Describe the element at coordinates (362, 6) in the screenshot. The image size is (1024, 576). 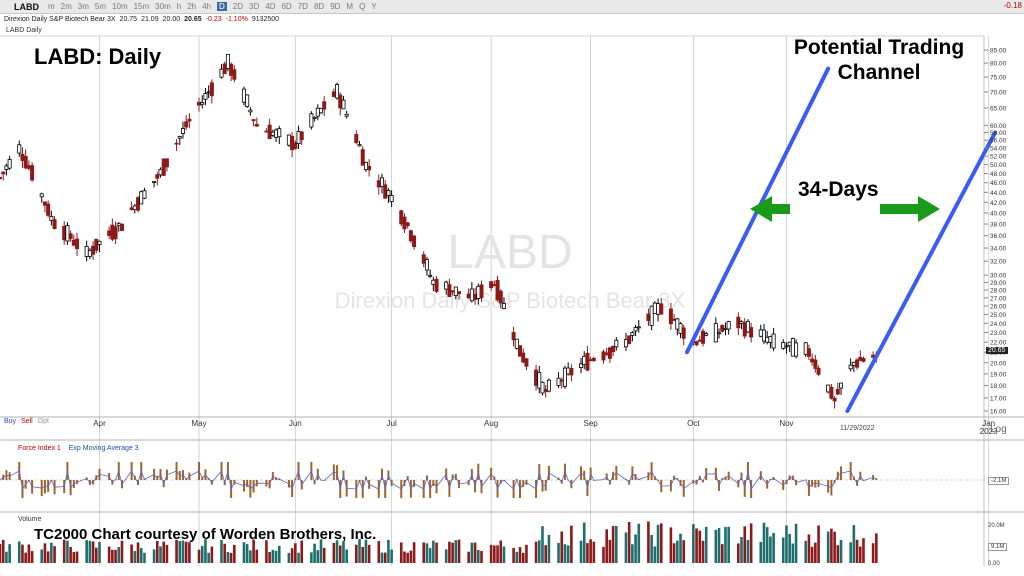
I see `timeframe-Q: Q` at that location.